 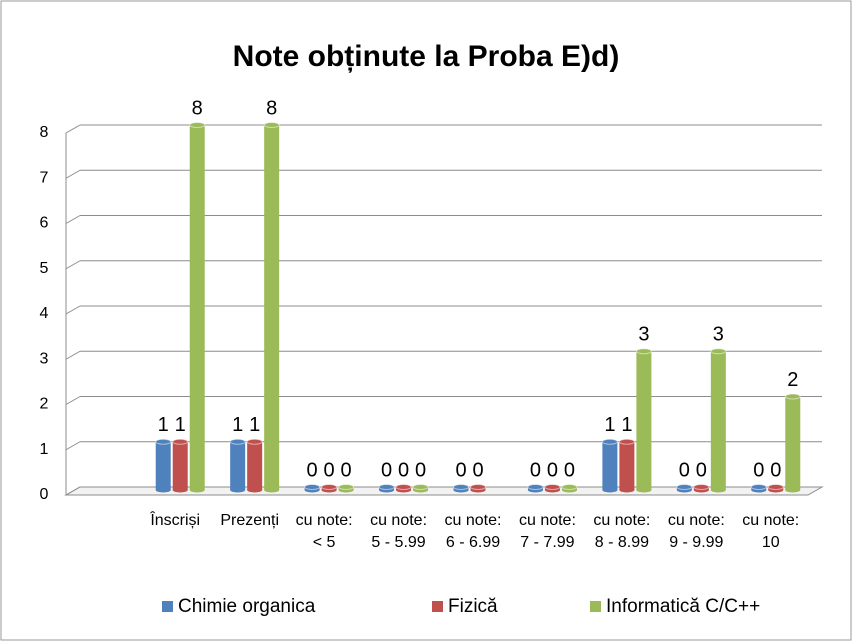 What do you see at coordinates (683, 606) in the screenshot?
I see `legend-label: Informatică C/C++` at bounding box center [683, 606].